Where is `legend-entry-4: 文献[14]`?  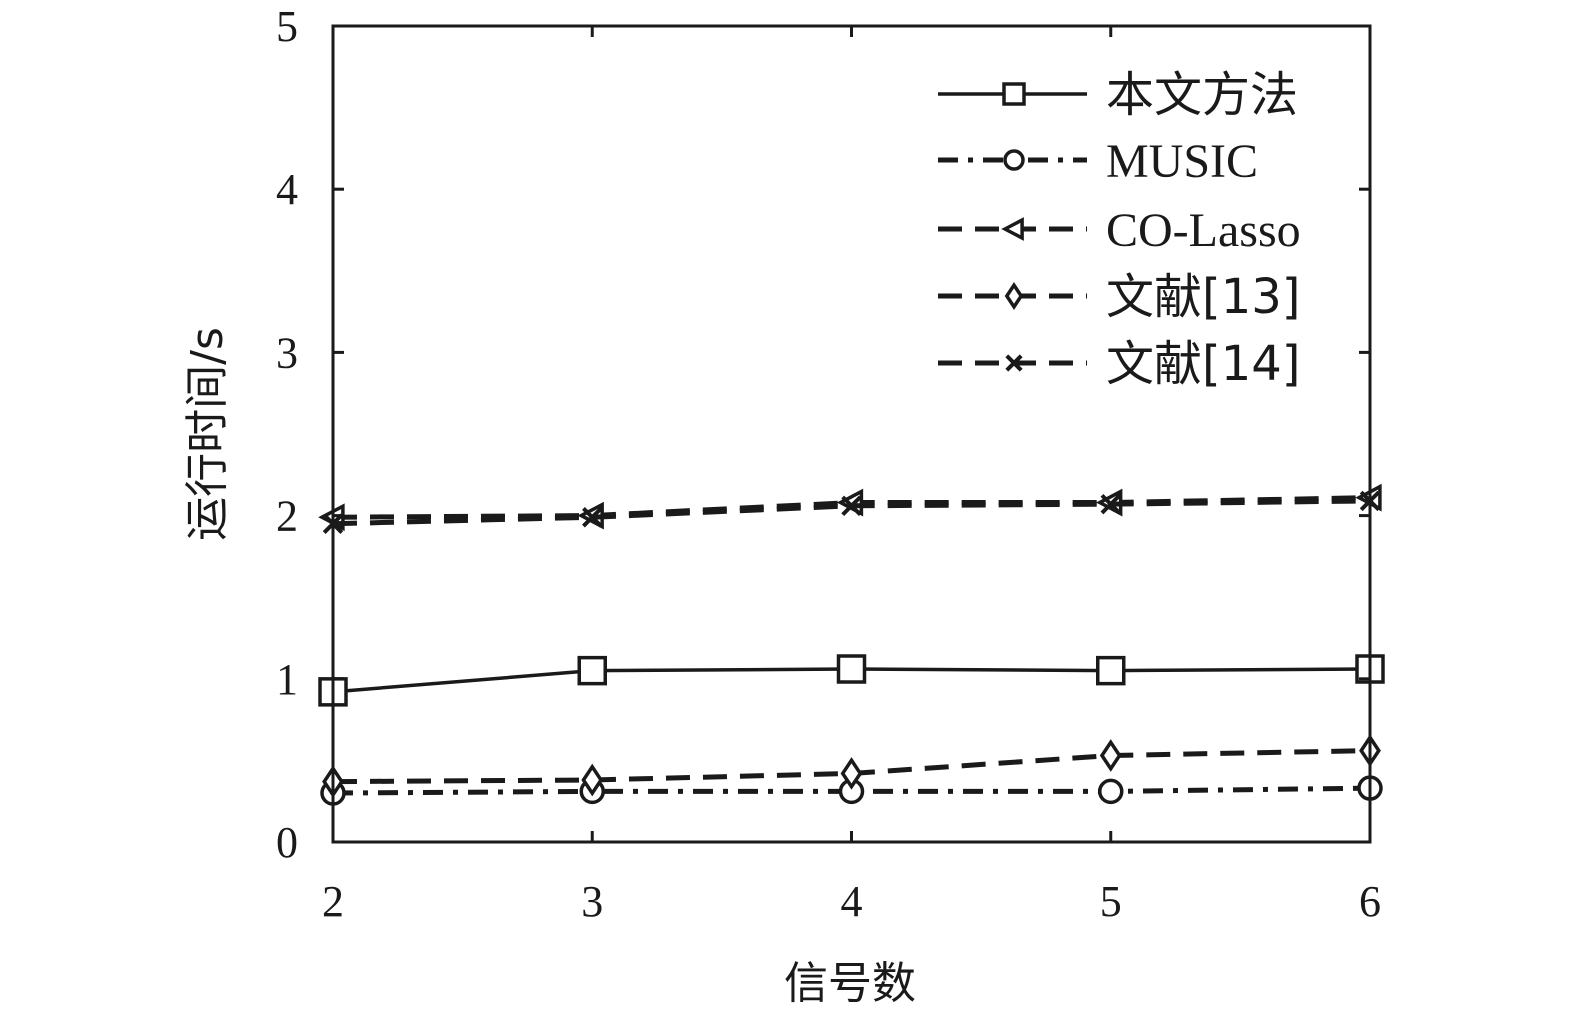 legend-entry-4: 文献[14] is located at coordinates (1119, 364).